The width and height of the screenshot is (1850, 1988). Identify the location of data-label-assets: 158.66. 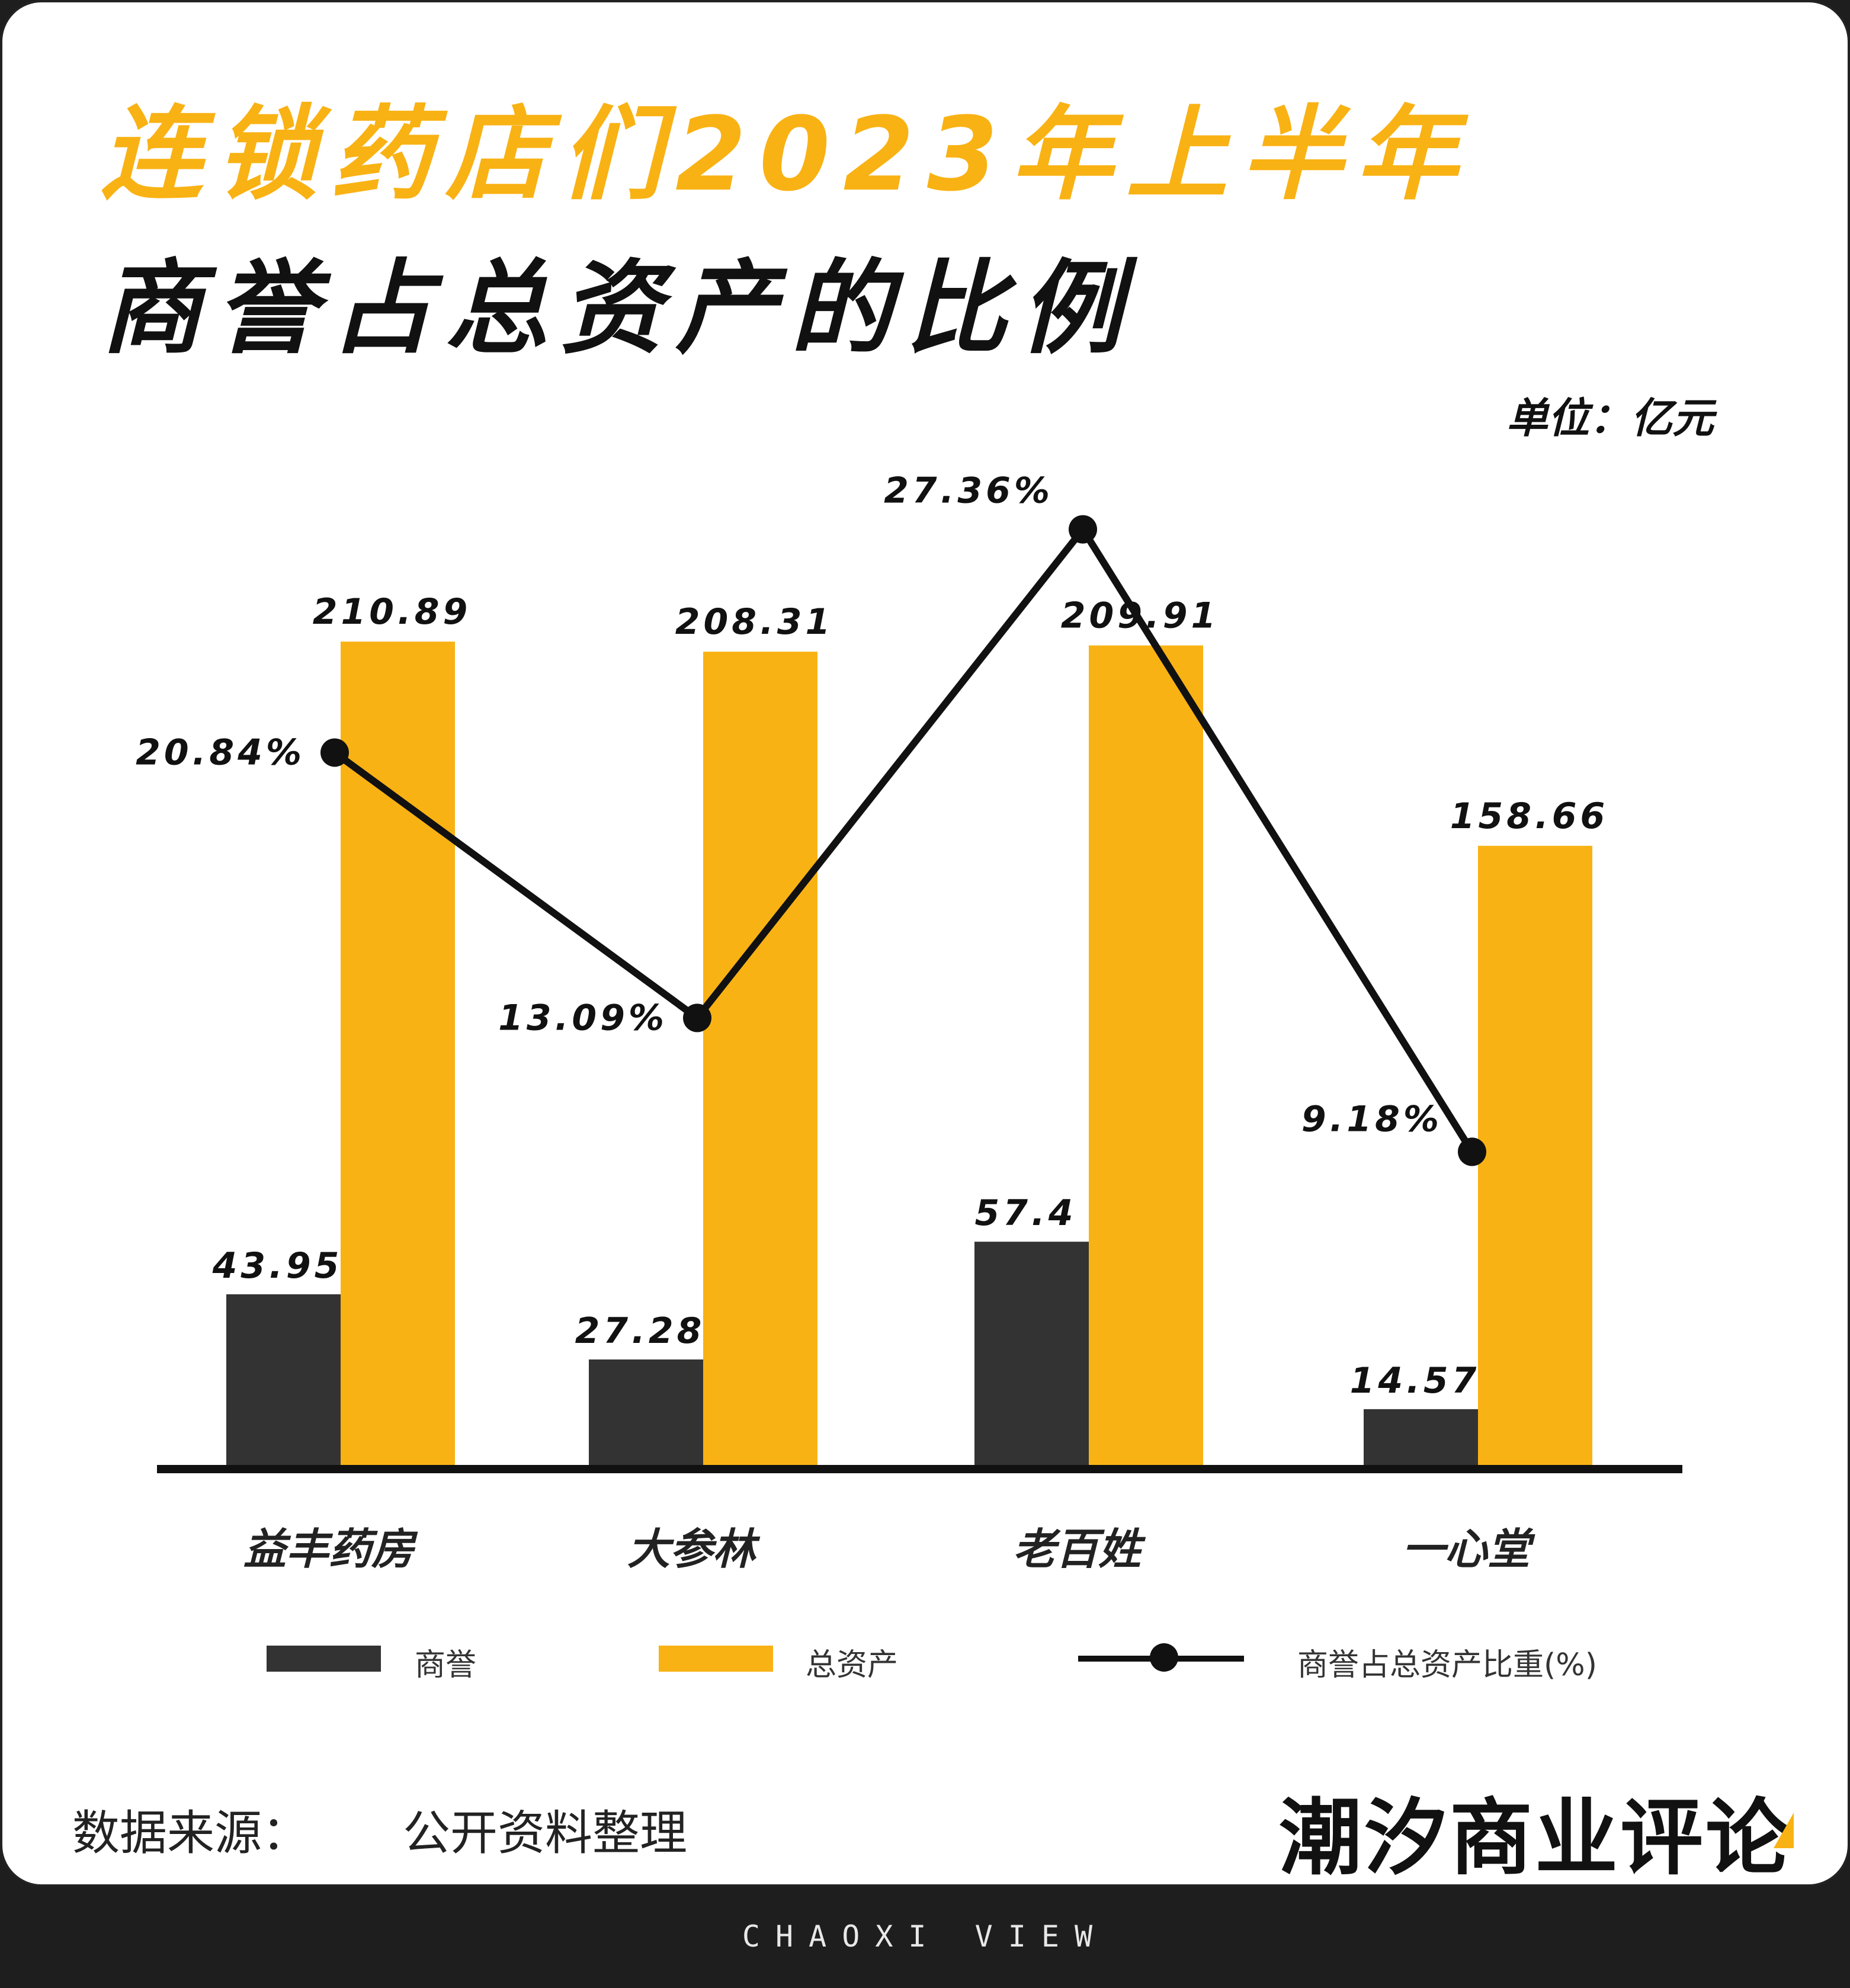
(1530, 816).